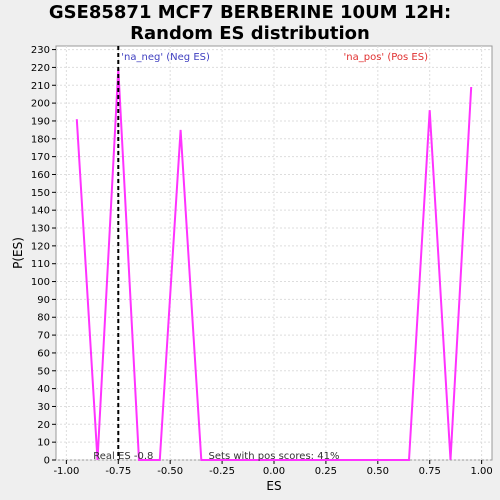 Image resolution: width=500 pixels, height=500 pixels. Describe the element at coordinates (40, 121) in the screenshot. I see `y-tick-label: 190` at that location.